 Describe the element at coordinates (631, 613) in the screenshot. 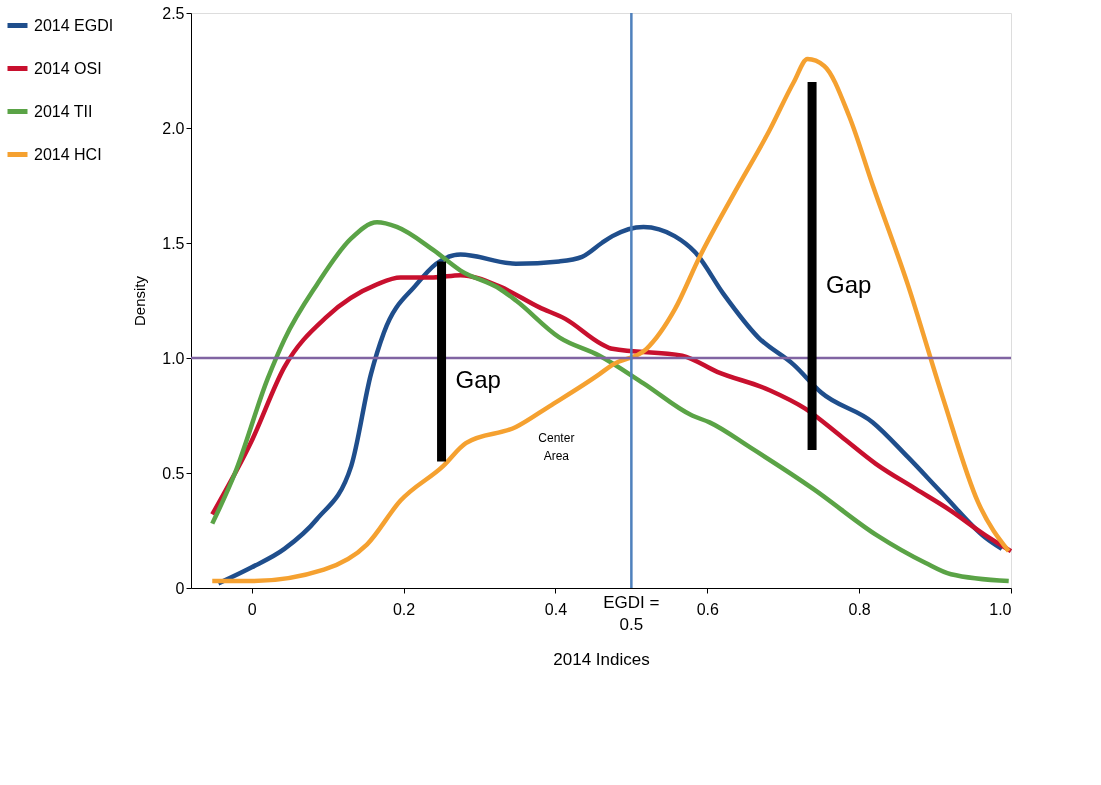

I see `text: EGDI = 0.5` at that location.